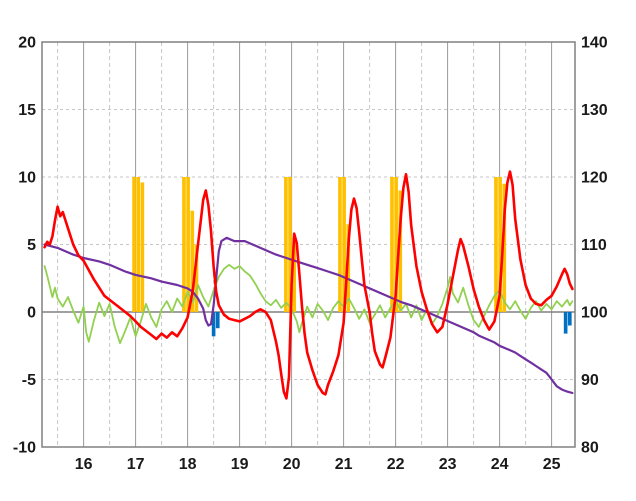  Describe the element at coordinates (240, 464) in the screenshot. I see `x-axis-tick-label: 19` at that location.